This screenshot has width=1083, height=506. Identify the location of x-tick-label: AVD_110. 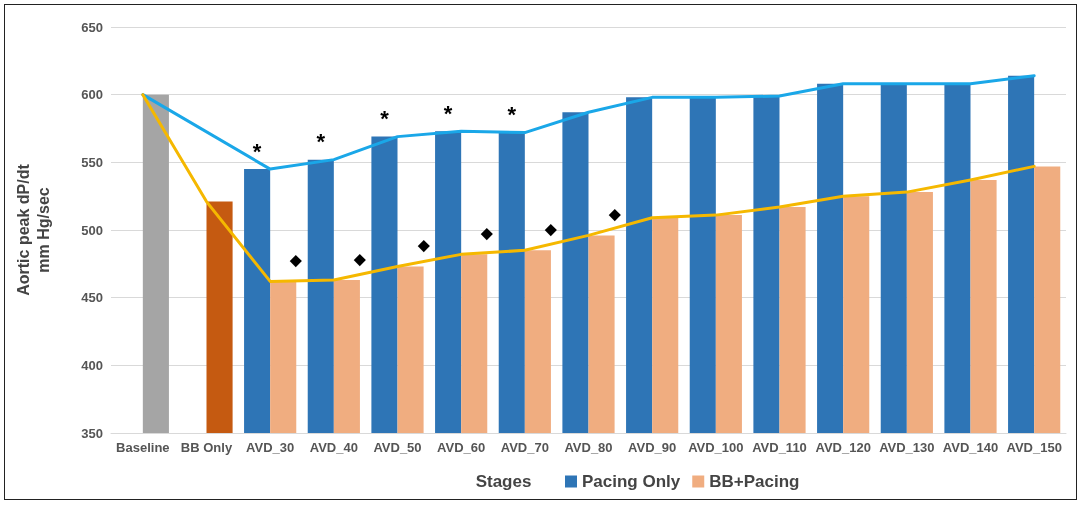
(779, 447).